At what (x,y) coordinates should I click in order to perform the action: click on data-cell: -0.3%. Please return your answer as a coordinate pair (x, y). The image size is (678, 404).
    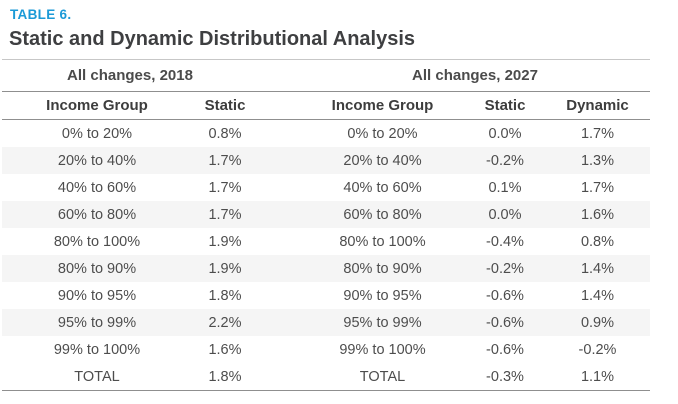
    Looking at the image, I should click on (505, 377).